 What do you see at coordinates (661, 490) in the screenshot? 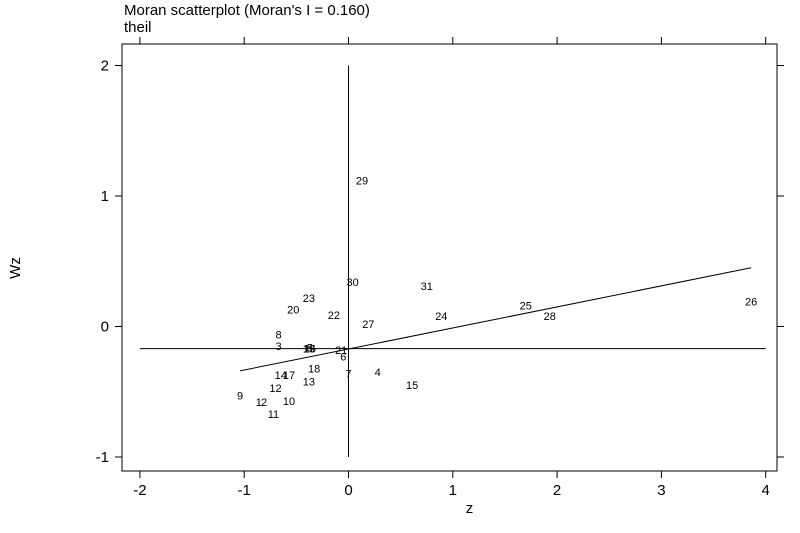
I see `x-tick-label: 3` at bounding box center [661, 490].